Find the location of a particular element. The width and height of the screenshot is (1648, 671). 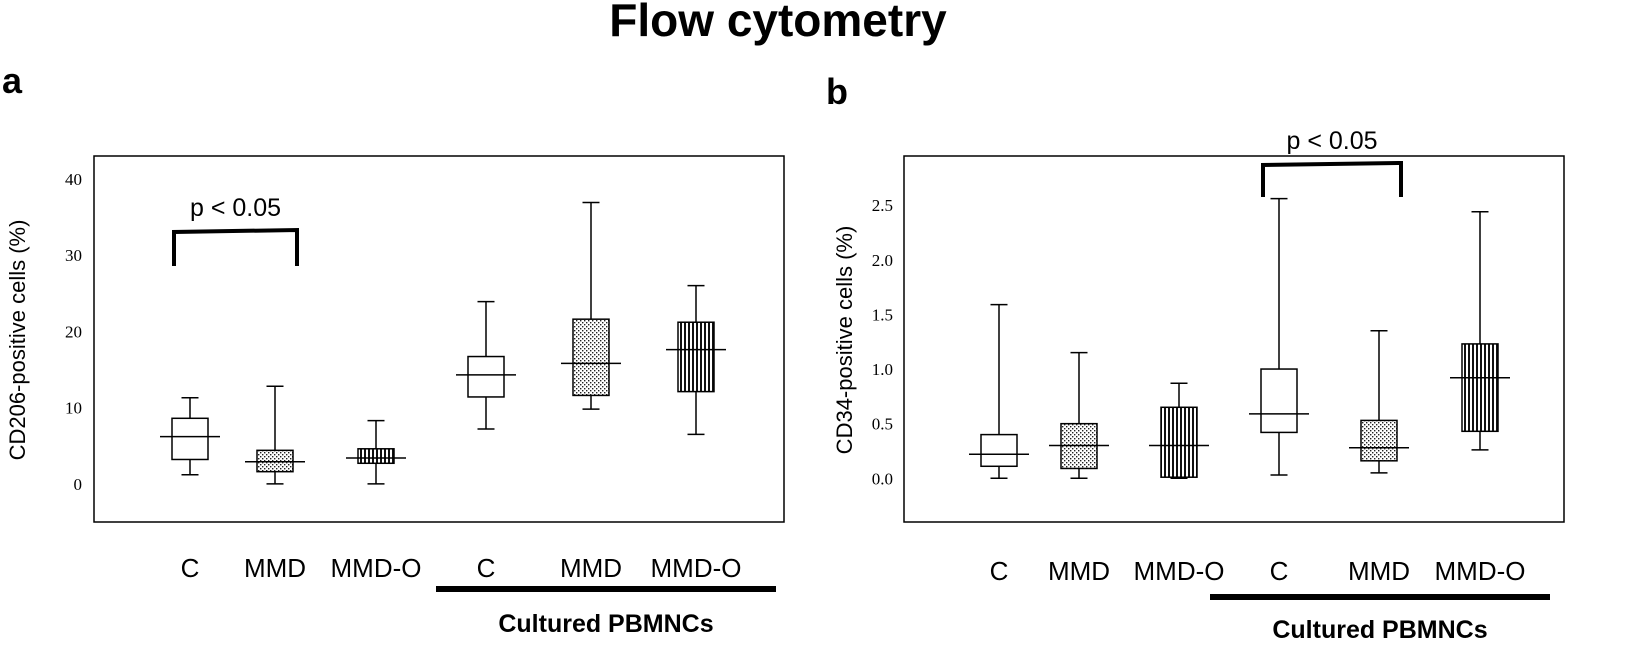

figure-title: Flow cytometry is located at coordinates (778, 23).